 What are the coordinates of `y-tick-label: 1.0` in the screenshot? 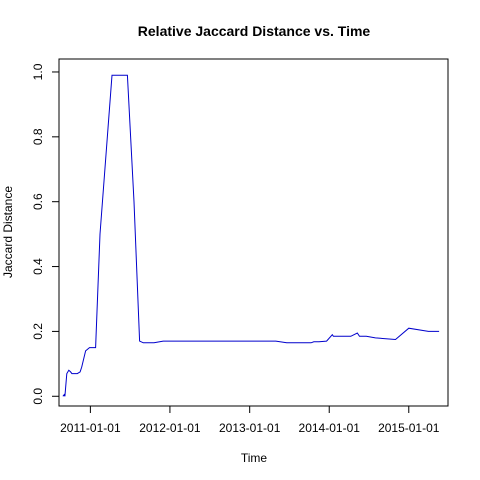 It's located at (38, 71).